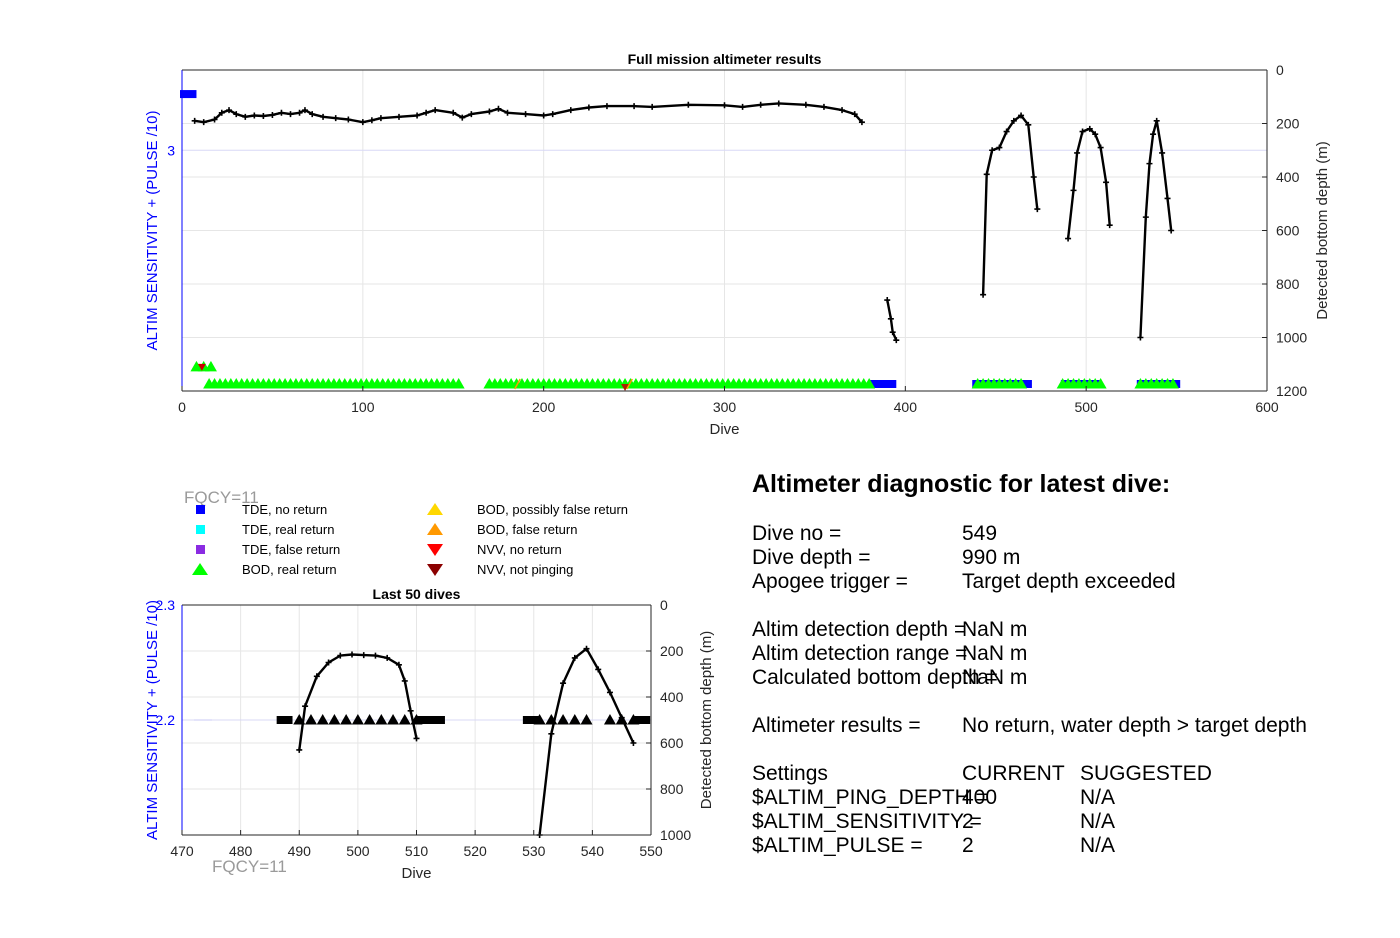  I want to click on full-y-right-tick-label: 600, so click(1288, 231).